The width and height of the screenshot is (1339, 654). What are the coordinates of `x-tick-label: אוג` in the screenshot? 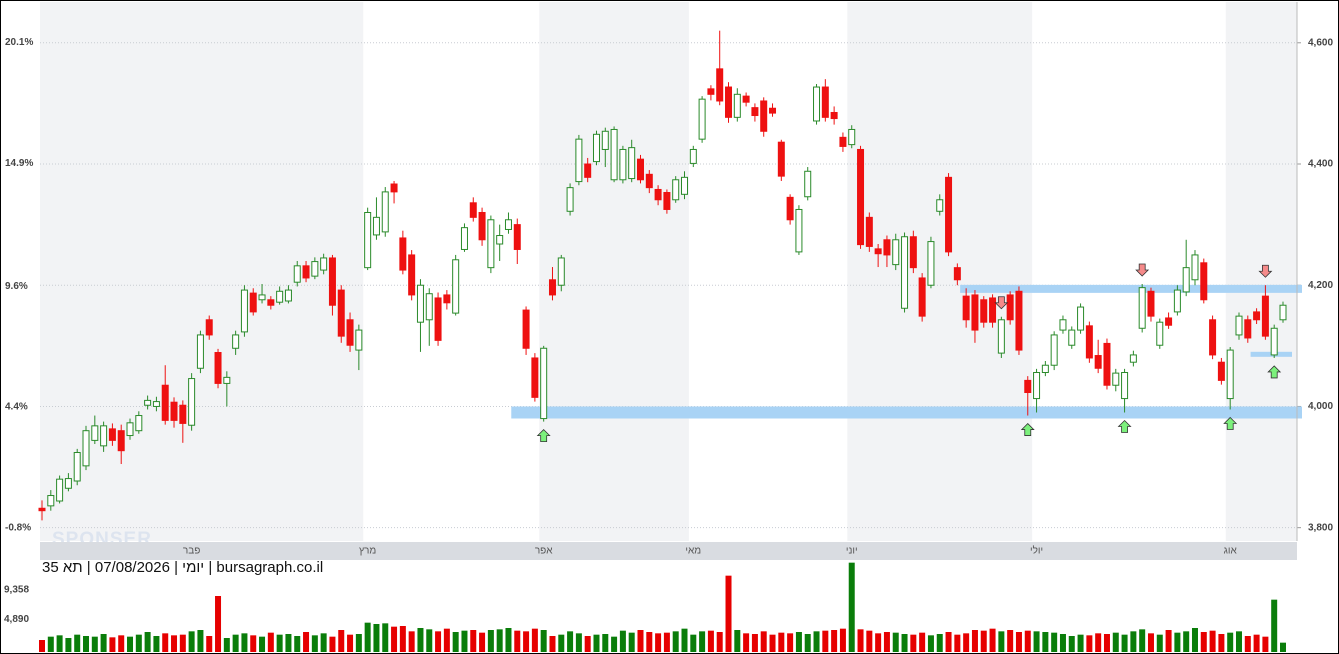 It's located at (1231, 551).